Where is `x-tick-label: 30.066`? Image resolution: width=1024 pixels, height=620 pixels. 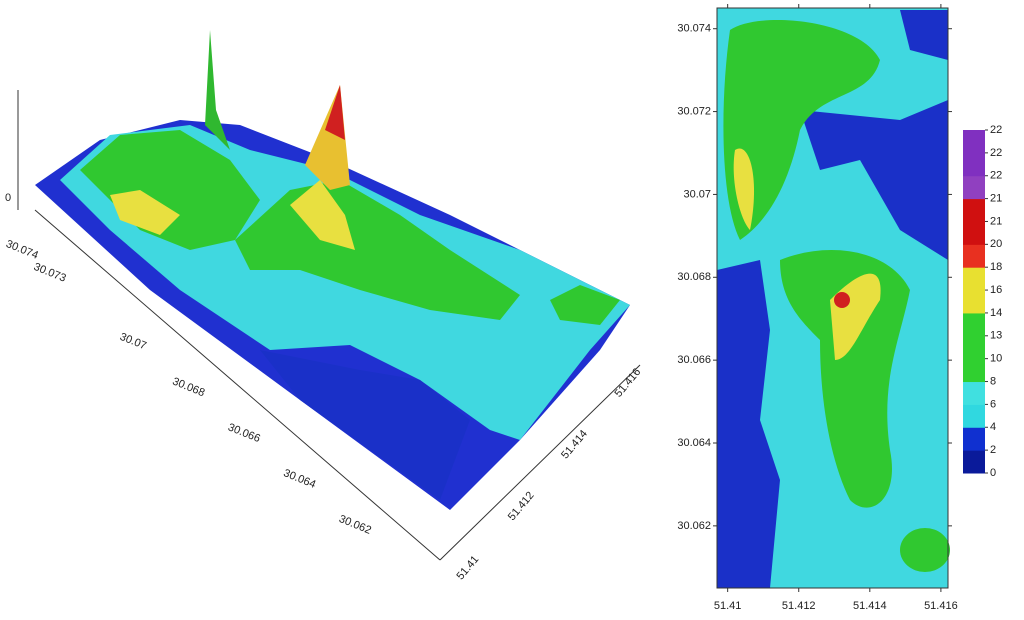
x-tick-label: 30.066 is located at coordinates (244, 433).